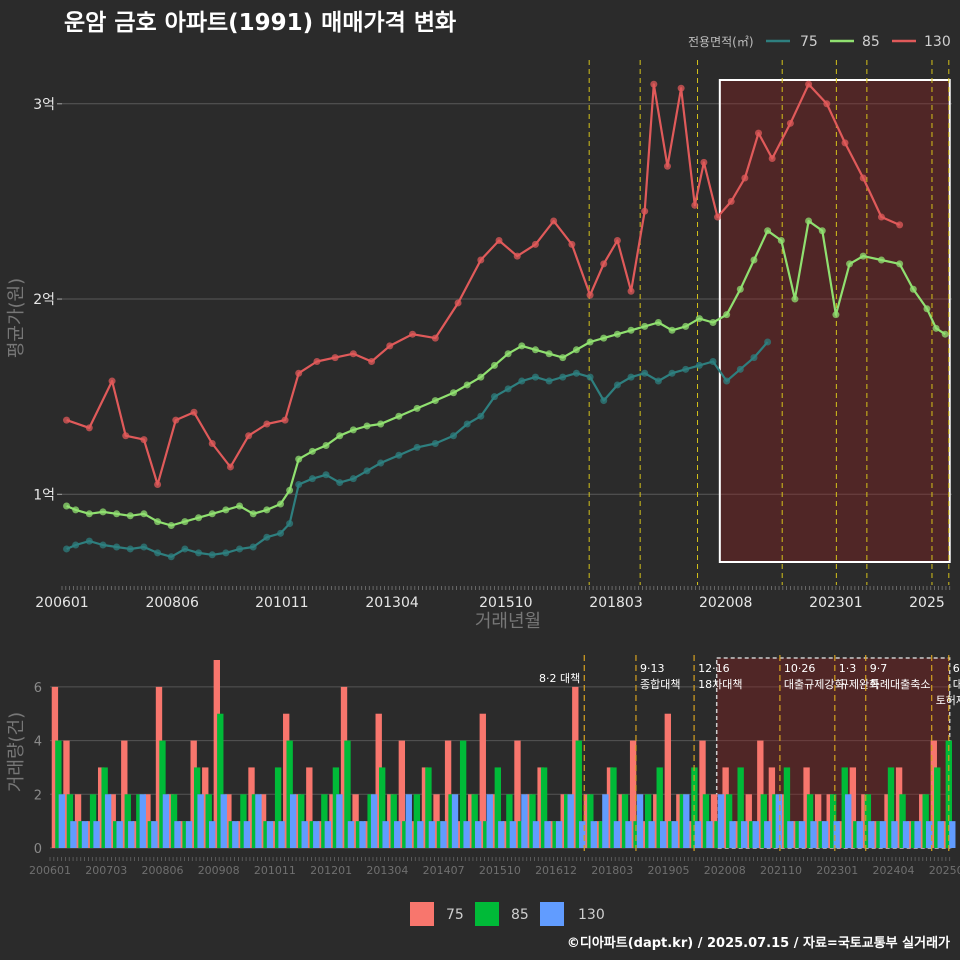  I want to click on volume-x-tick-16: 202507, so click(944, 870).